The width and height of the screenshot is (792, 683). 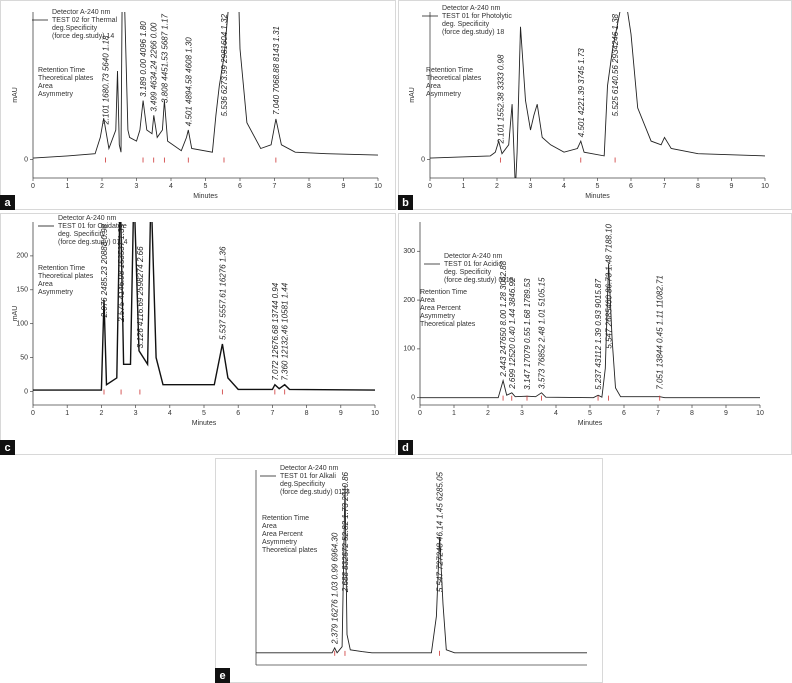 What do you see at coordinates (7, 203) in the screenshot?
I see `panel-letter: a` at bounding box center [7, 203].